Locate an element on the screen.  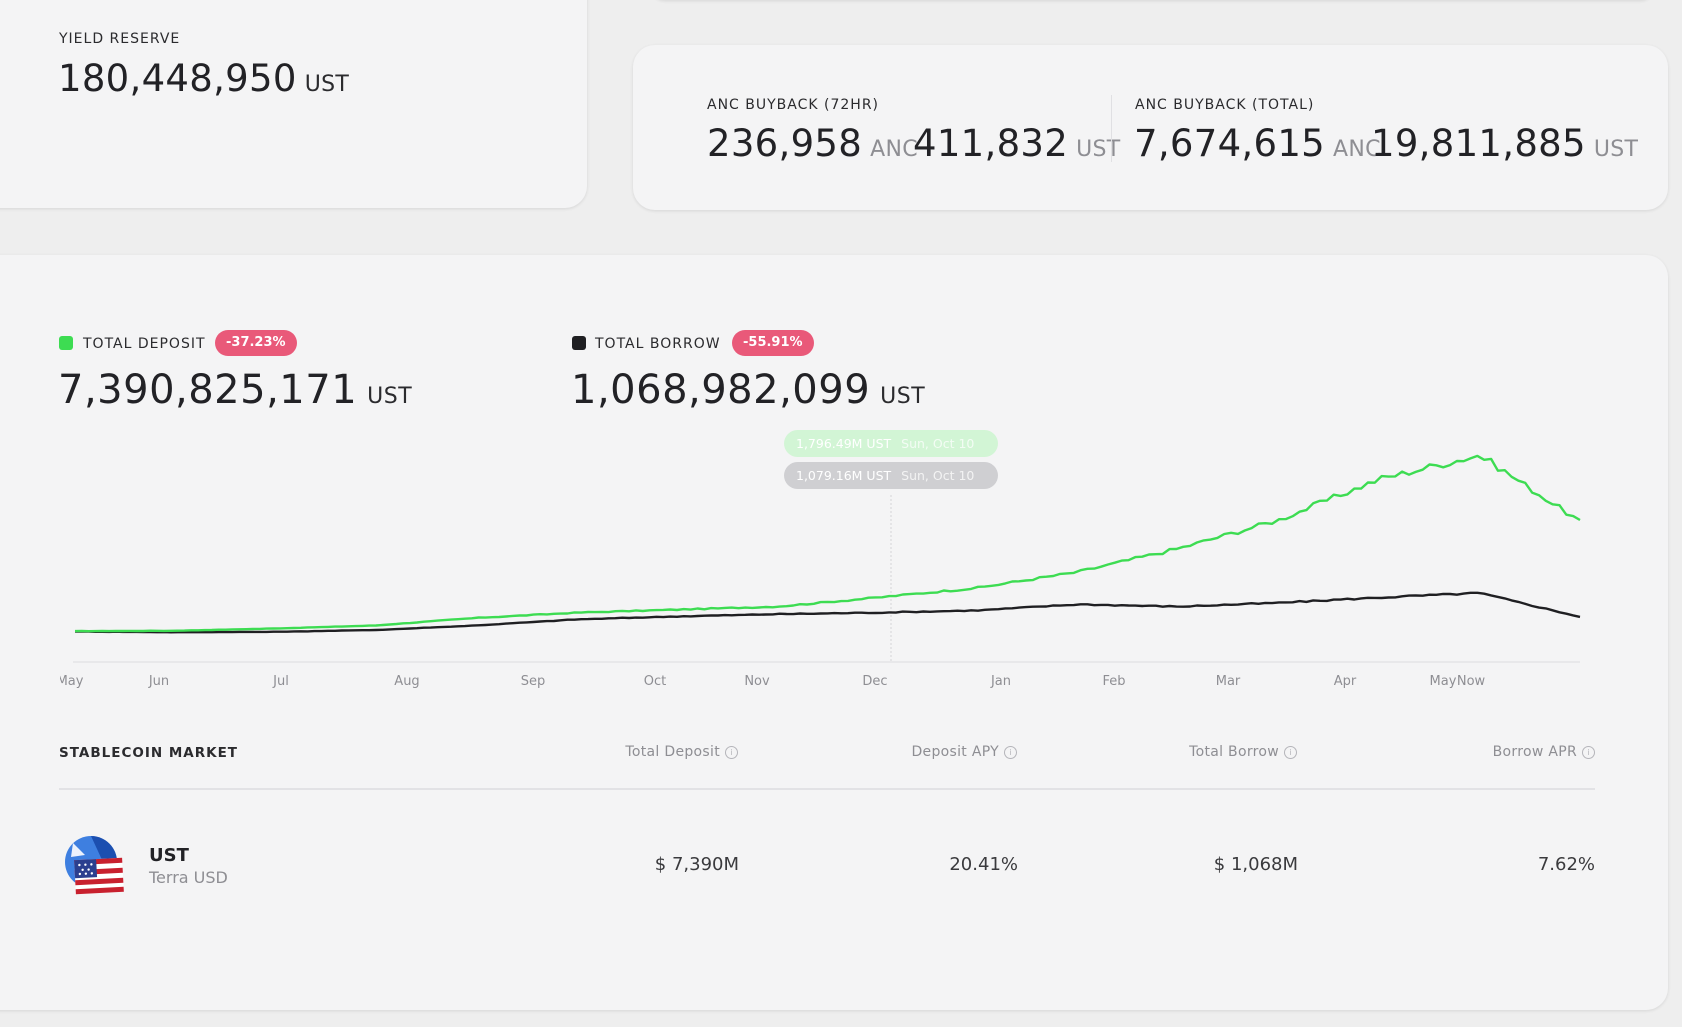
borrow-tooltip-date: Sun, Oct 10 is located at coordinates (938, 475).